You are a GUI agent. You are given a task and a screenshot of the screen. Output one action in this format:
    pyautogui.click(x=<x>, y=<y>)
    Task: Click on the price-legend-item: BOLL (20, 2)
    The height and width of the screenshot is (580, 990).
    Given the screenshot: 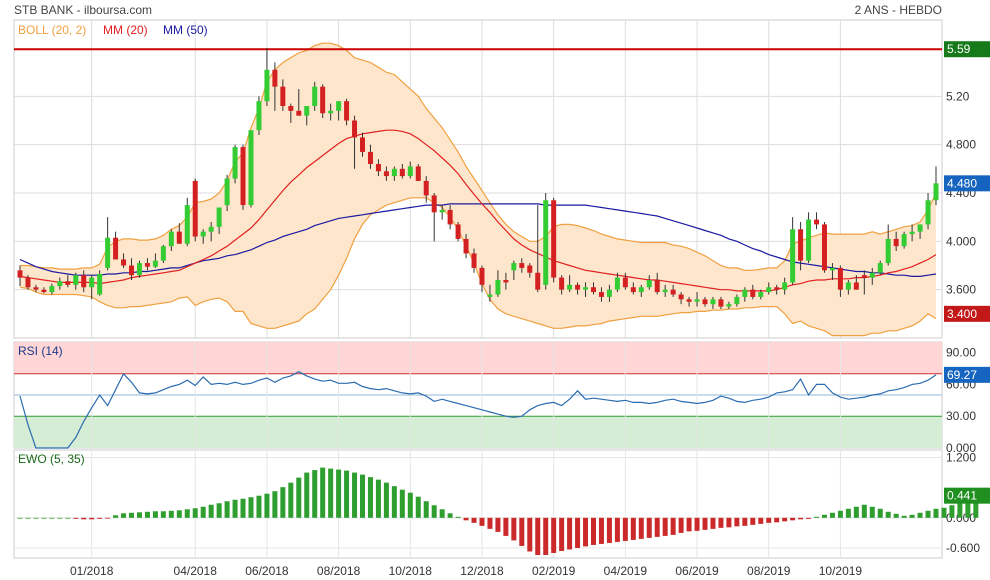 What is the action you would take?
    pyautogui.click(x=52, y=30)
    